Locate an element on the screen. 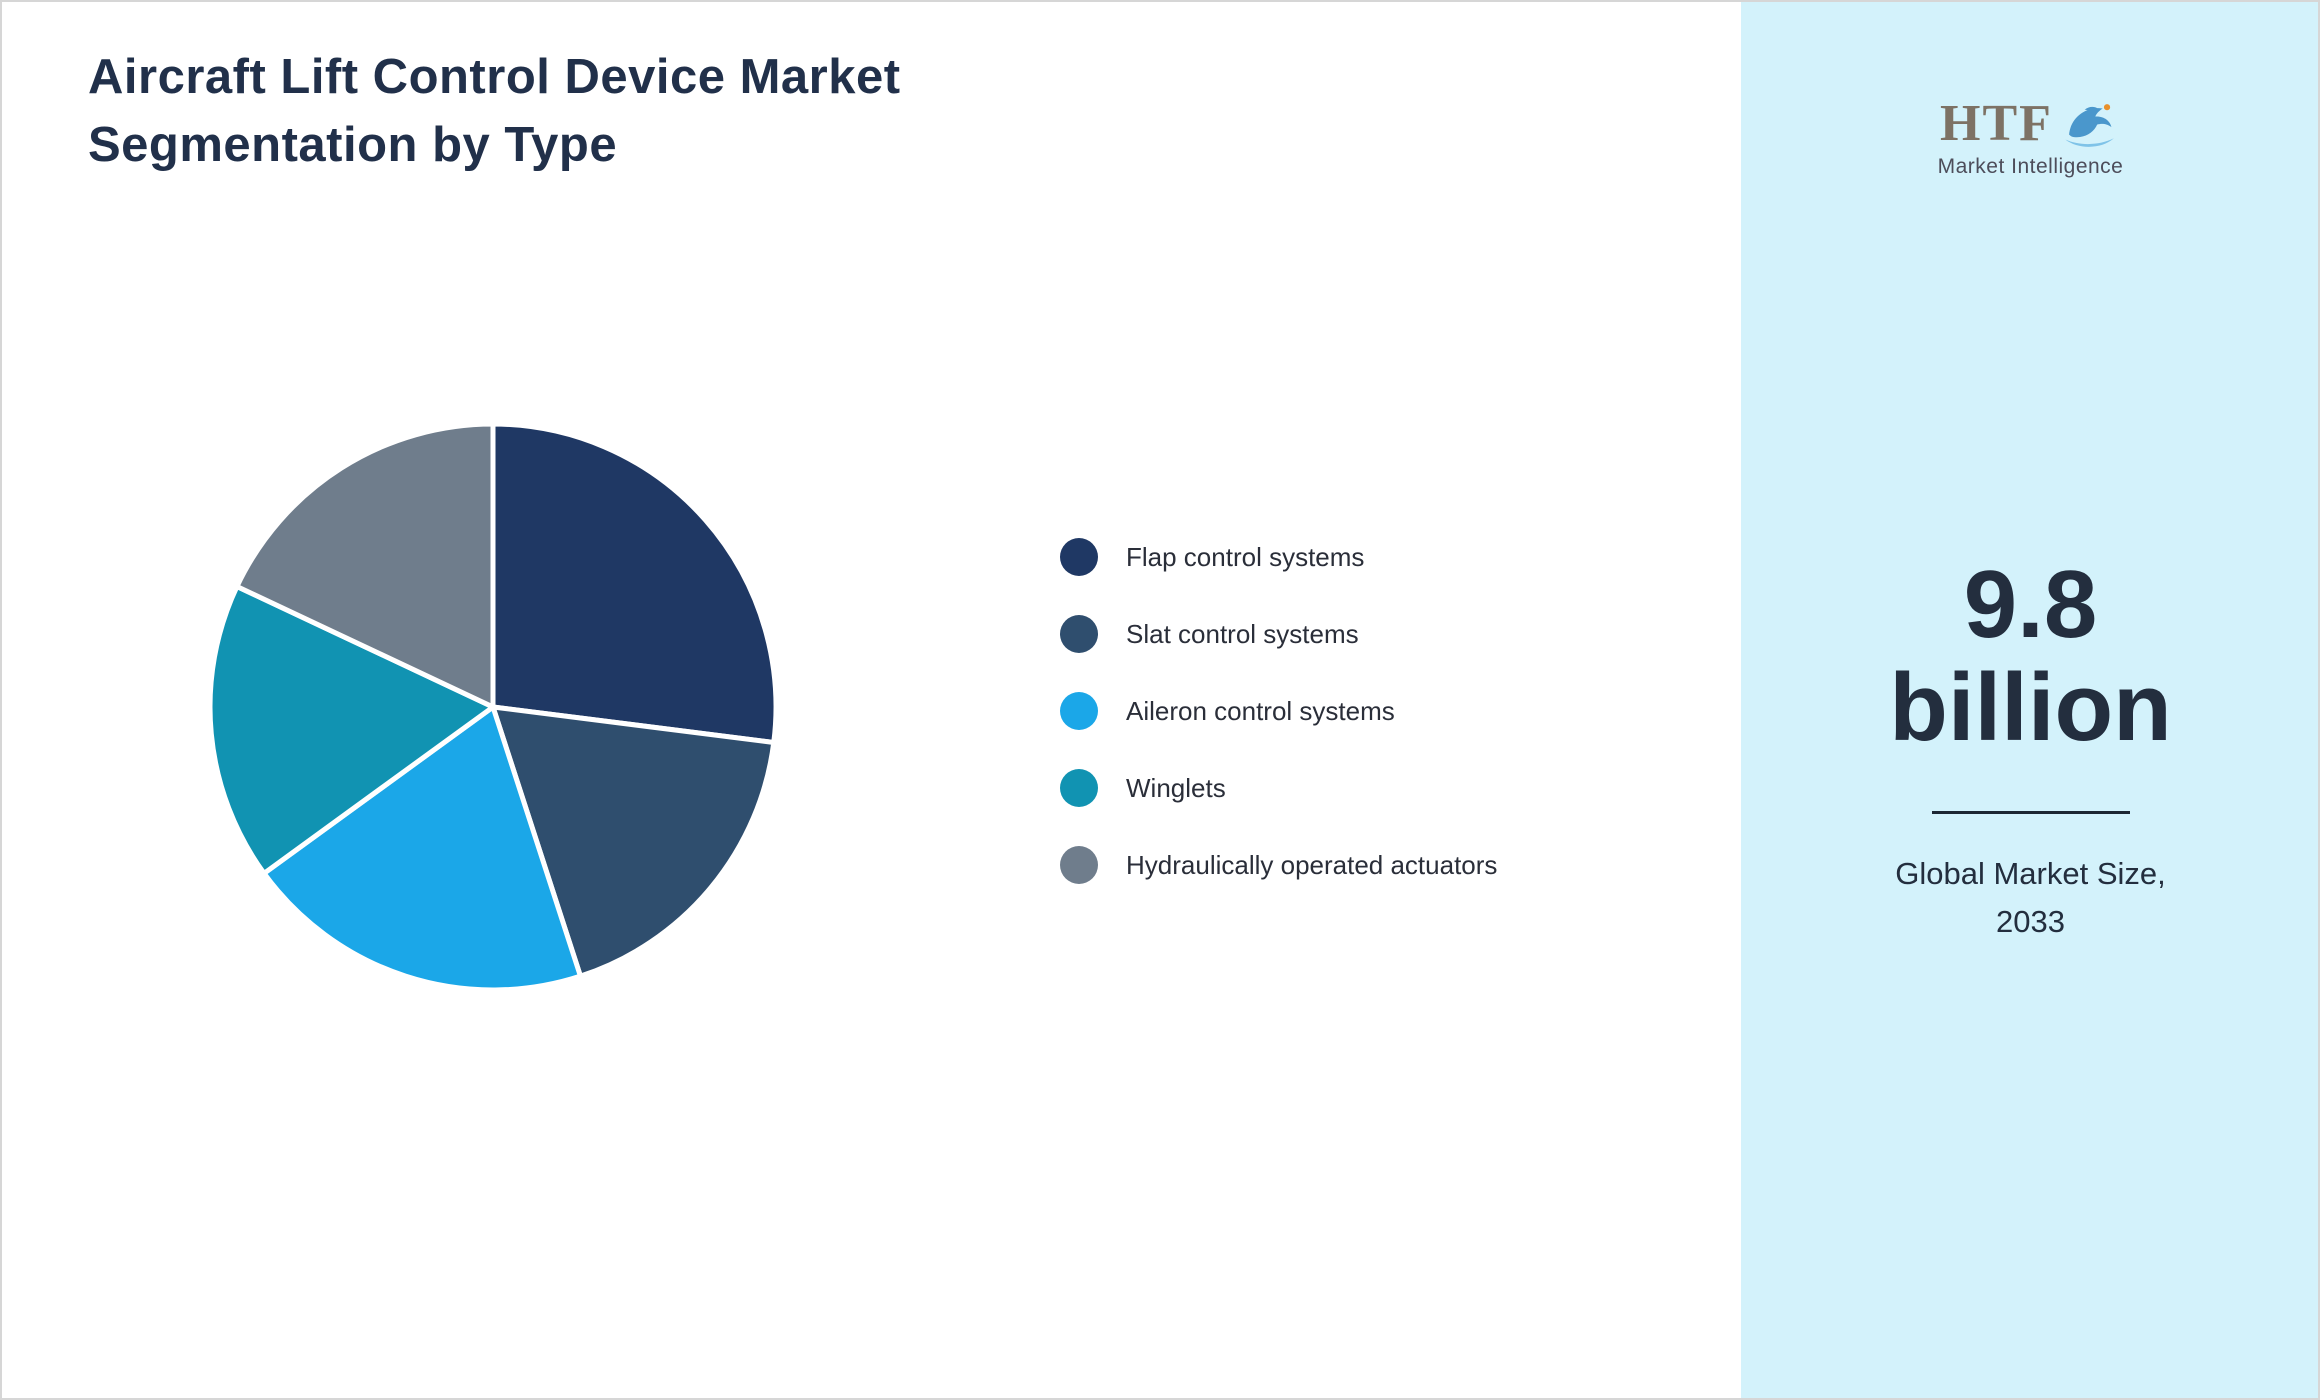 The height and width of the screenshot is (1400, 2320). legend-item-slat-control-systems: Slat control systems is located at coordinates (1278, 634).